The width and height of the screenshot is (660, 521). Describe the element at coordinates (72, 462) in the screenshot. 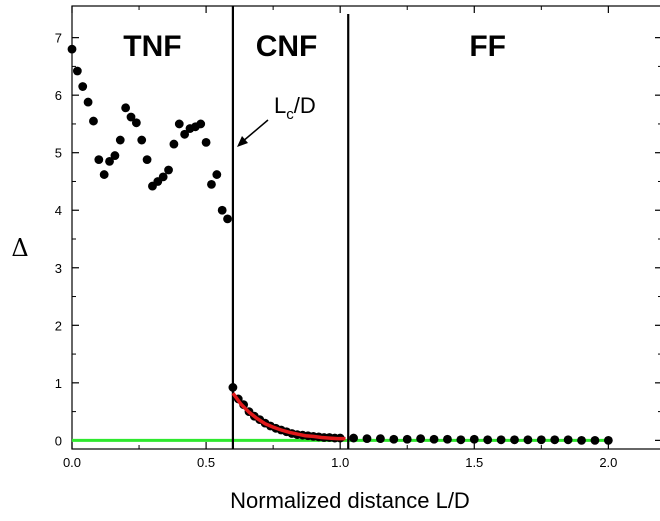

I see `x-tick-label: 0.0` at that location.